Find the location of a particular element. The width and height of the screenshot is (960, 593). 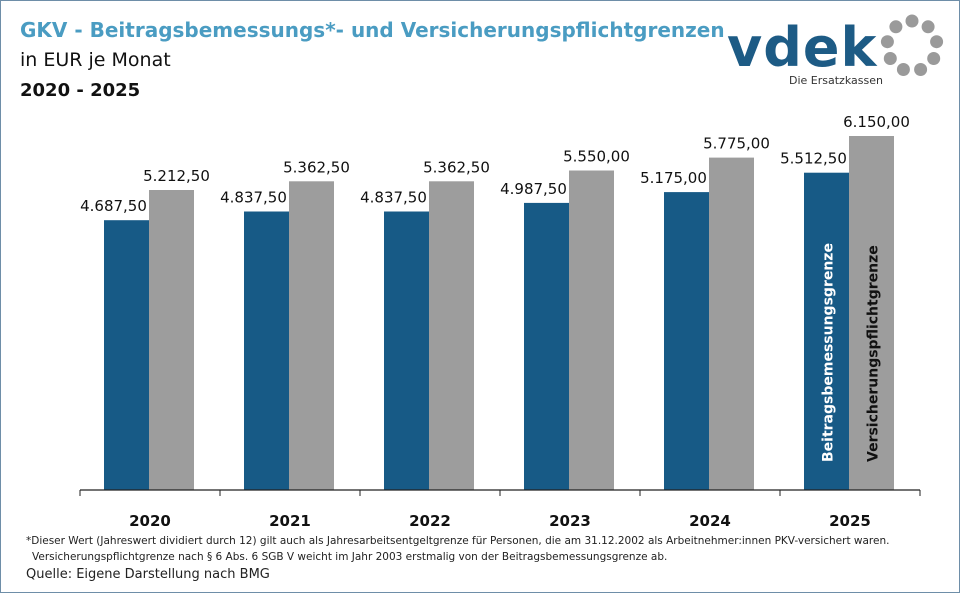

logo-wordmark: vdek is located at coordinates (802, 47).